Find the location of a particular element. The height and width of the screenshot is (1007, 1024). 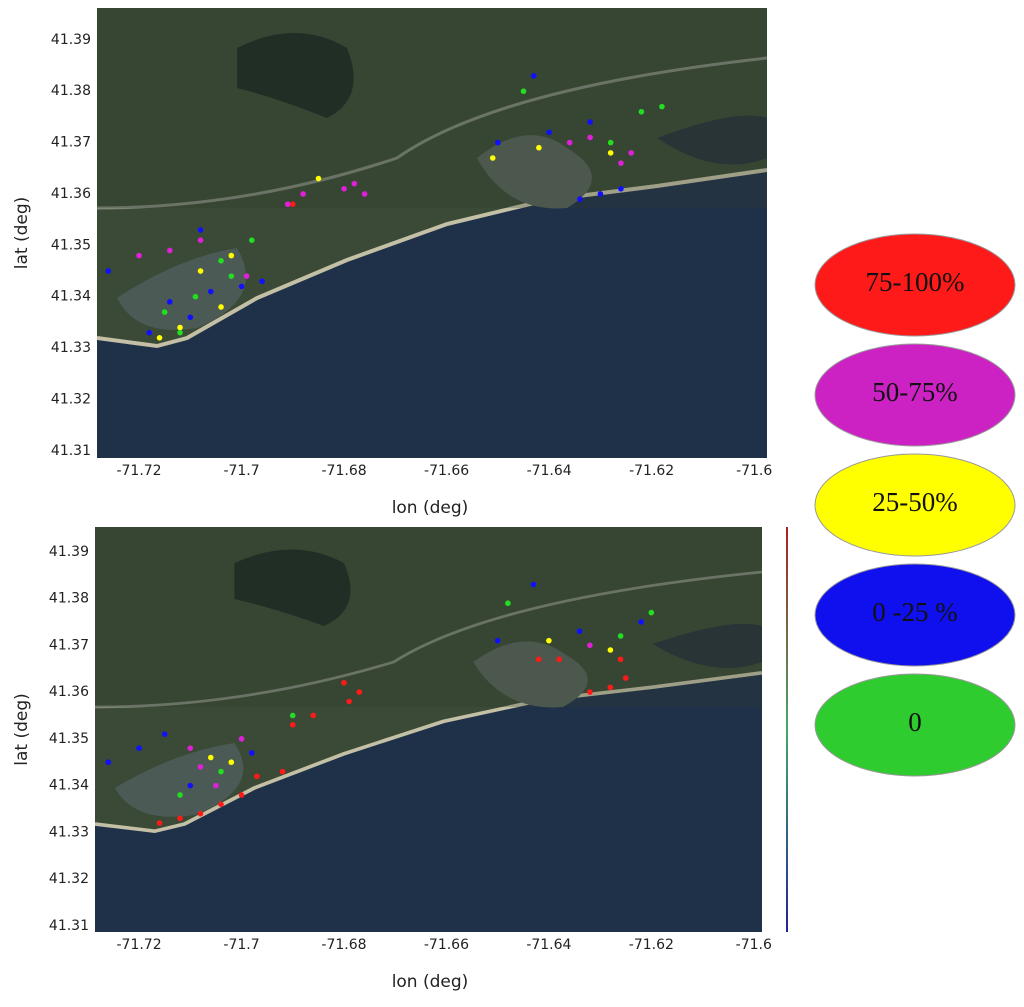

legend-label: 25-50% is located at coordinates (914, 502).